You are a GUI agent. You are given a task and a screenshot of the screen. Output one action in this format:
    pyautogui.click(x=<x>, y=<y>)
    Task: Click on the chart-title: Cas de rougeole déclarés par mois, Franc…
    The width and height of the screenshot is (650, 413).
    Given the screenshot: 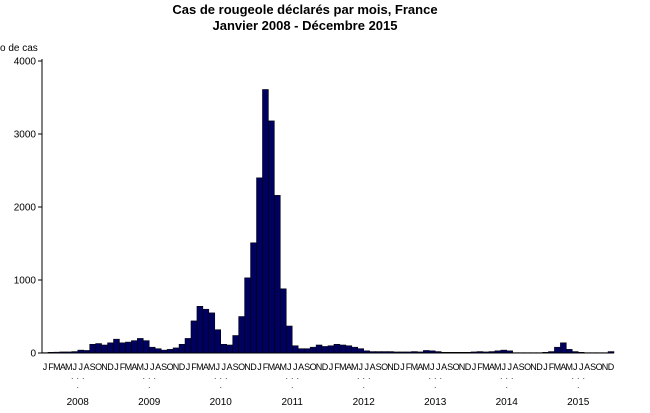 What is the action you would take?
    pyautogui.click(x=304, y=9)
    